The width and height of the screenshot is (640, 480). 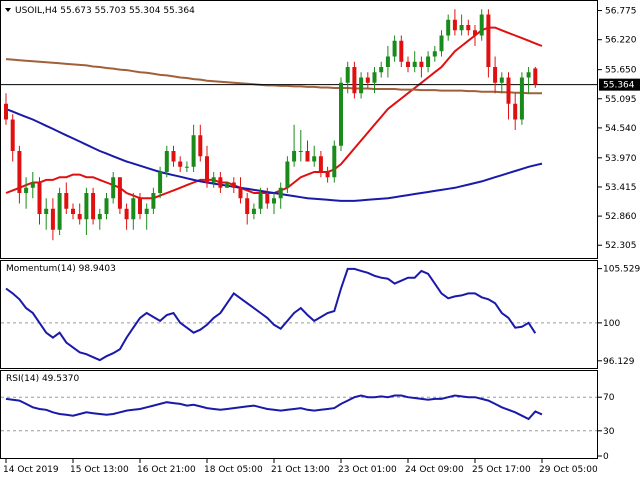 What do you see at coordinates (609, 432) in the screenshot?
I see `rsi-tick-label: 30` at bounding box center [609, 432].